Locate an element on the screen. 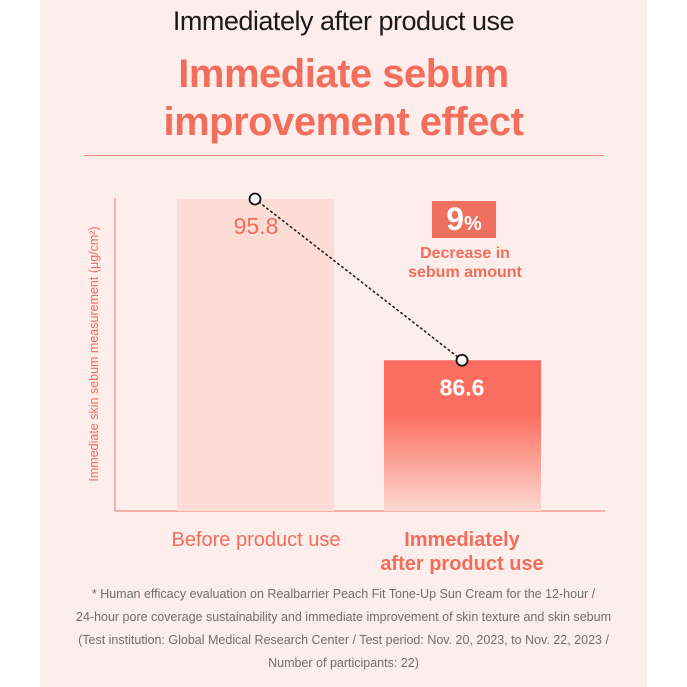  marker-before is located at coordinates (255, 199).